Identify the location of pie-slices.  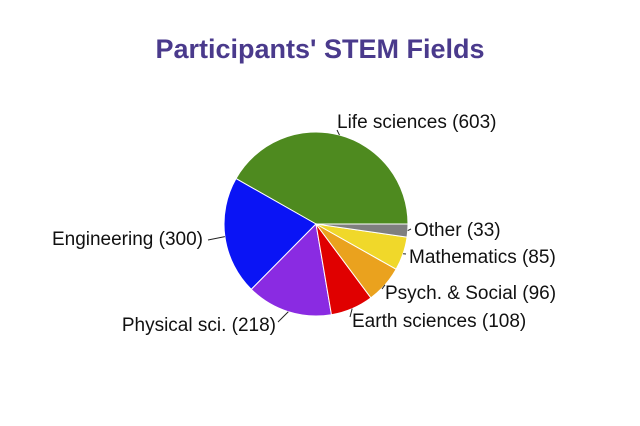
(316, 224).